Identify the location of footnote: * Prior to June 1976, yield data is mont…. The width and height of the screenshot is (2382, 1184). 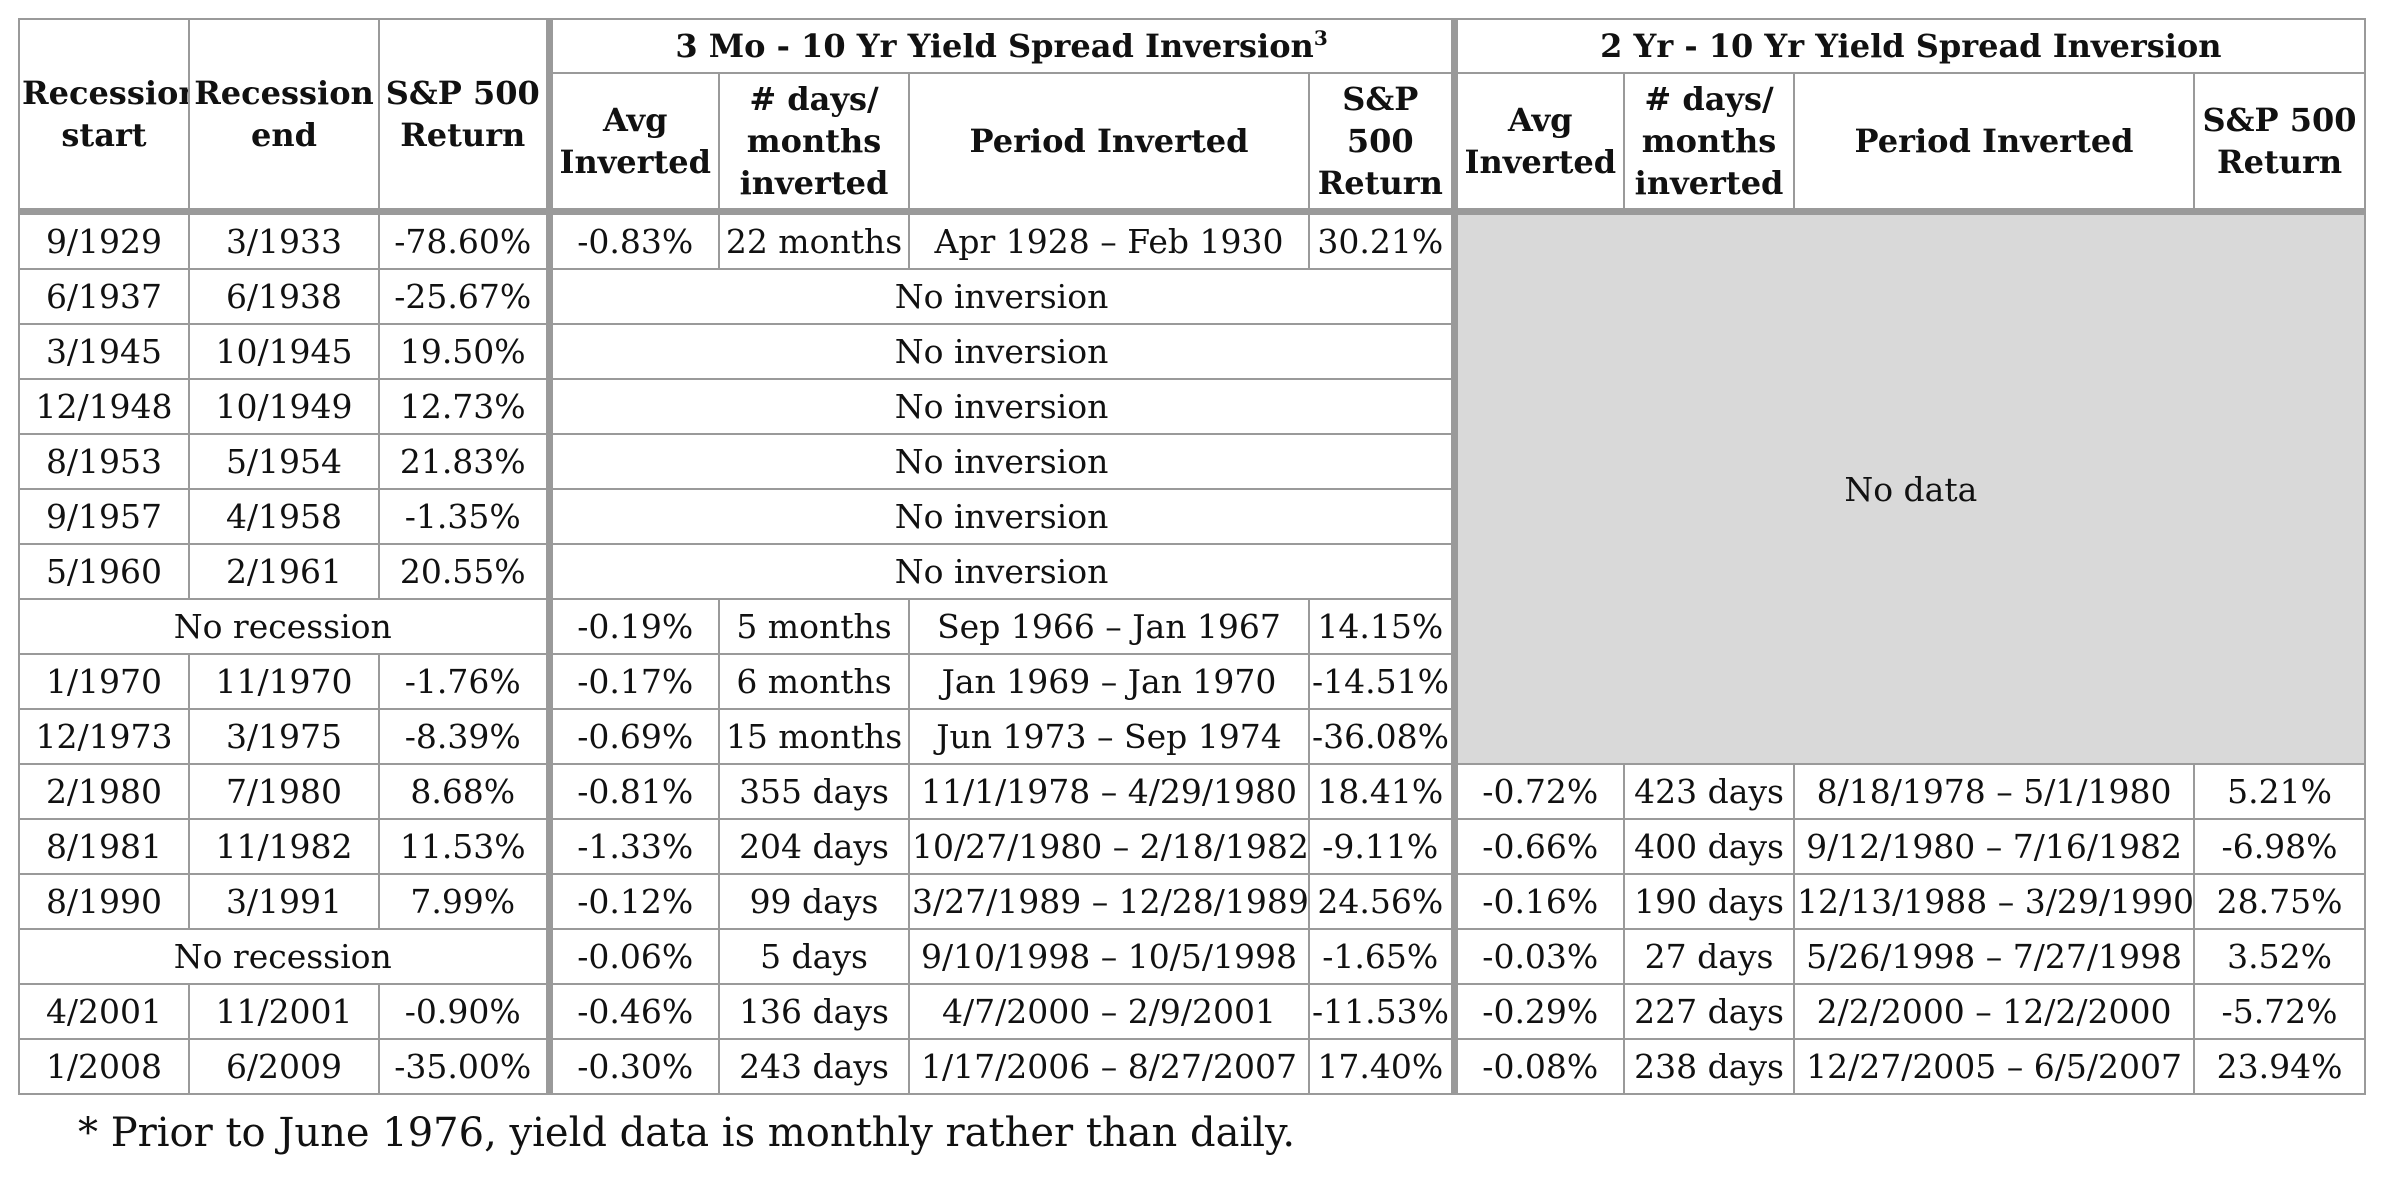
(687, 1133).